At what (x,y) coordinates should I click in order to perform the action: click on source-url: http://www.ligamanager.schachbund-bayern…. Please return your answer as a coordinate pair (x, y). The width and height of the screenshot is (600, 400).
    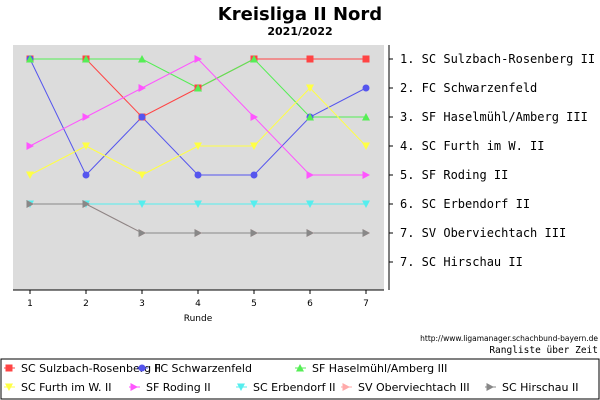
    Looking at the image, I should click on (509, 338).